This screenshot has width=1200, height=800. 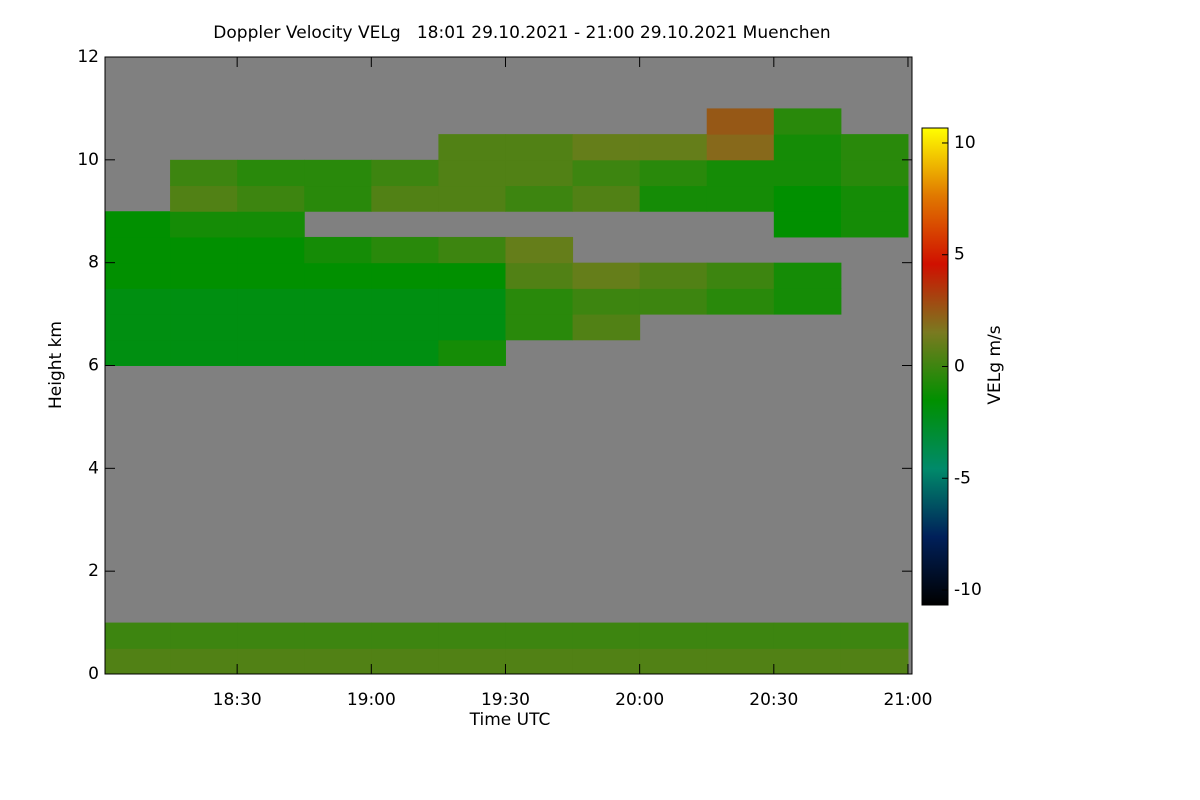 What do you see at coordinates (962, 478) in the screenshot?
I see `colorbar-tick-label: -5` at bounding box center [962, 478].